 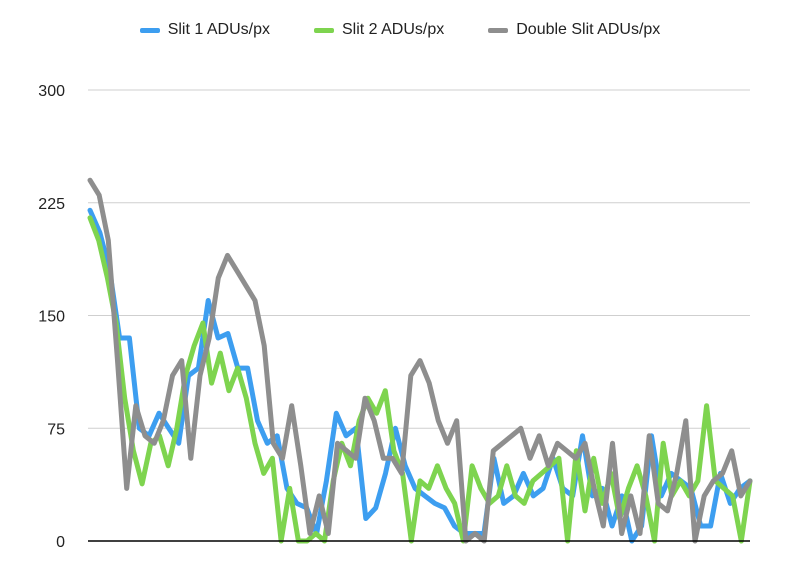 What do you see at coordinates (51, 91) in the screenshot?
I see `y-tick-label: 300` at bounding box center [51, 91].